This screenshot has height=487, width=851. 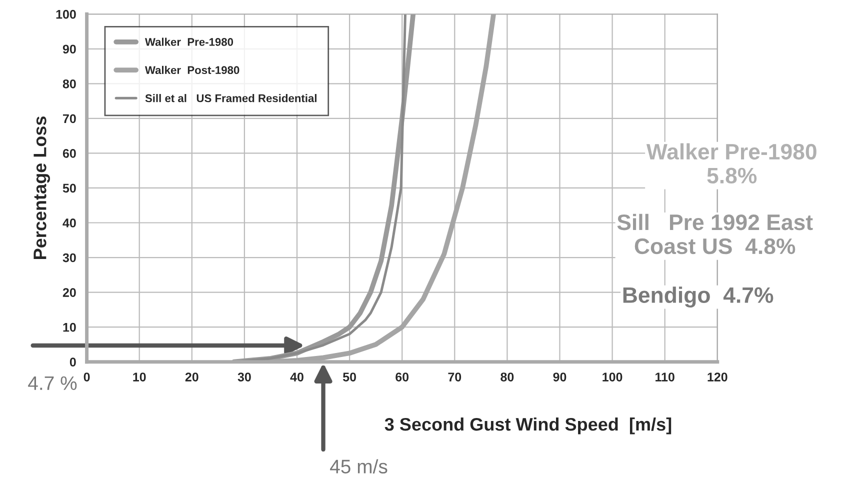 What do you see at coordinates (69, 292) in the screenshot?
I see `y-tick-label: 20` at bounding box center [69, 292].